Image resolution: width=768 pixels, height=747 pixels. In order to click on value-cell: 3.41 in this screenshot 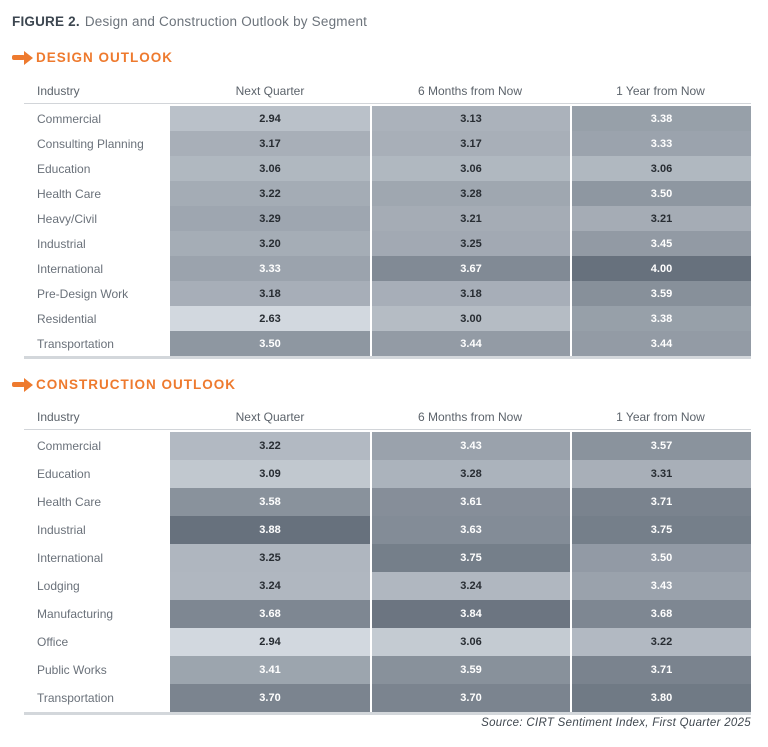, I will do `click(270, 670)`.